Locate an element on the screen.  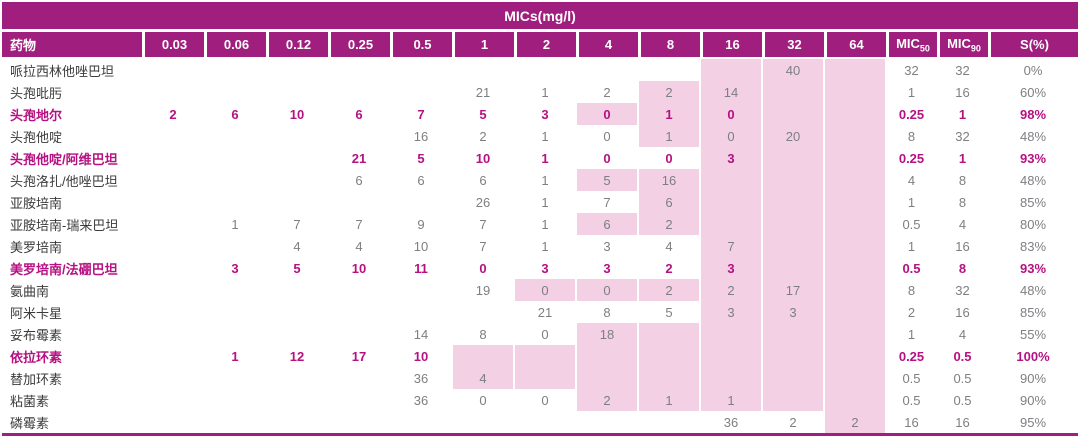
col-header-conc-11: 64 is located at coordinates (855, 45).